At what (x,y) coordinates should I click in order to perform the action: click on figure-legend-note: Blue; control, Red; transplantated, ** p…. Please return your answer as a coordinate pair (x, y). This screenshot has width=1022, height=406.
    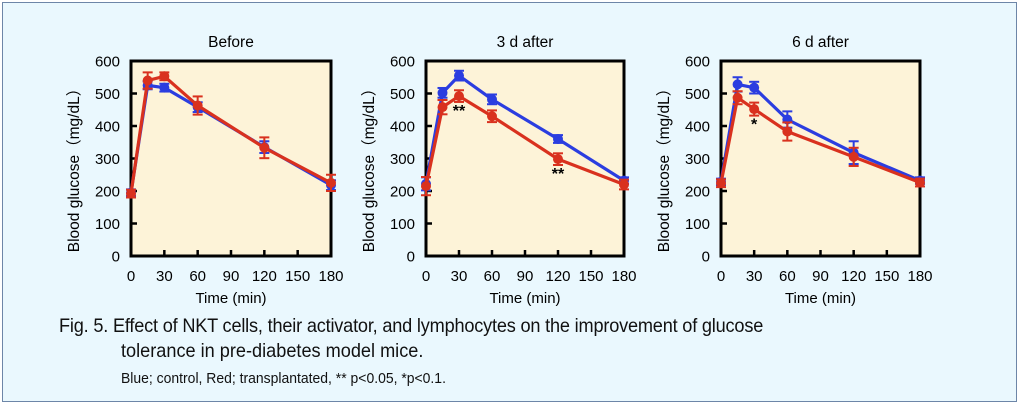
    Looking at the image, I should click on (283, 378).